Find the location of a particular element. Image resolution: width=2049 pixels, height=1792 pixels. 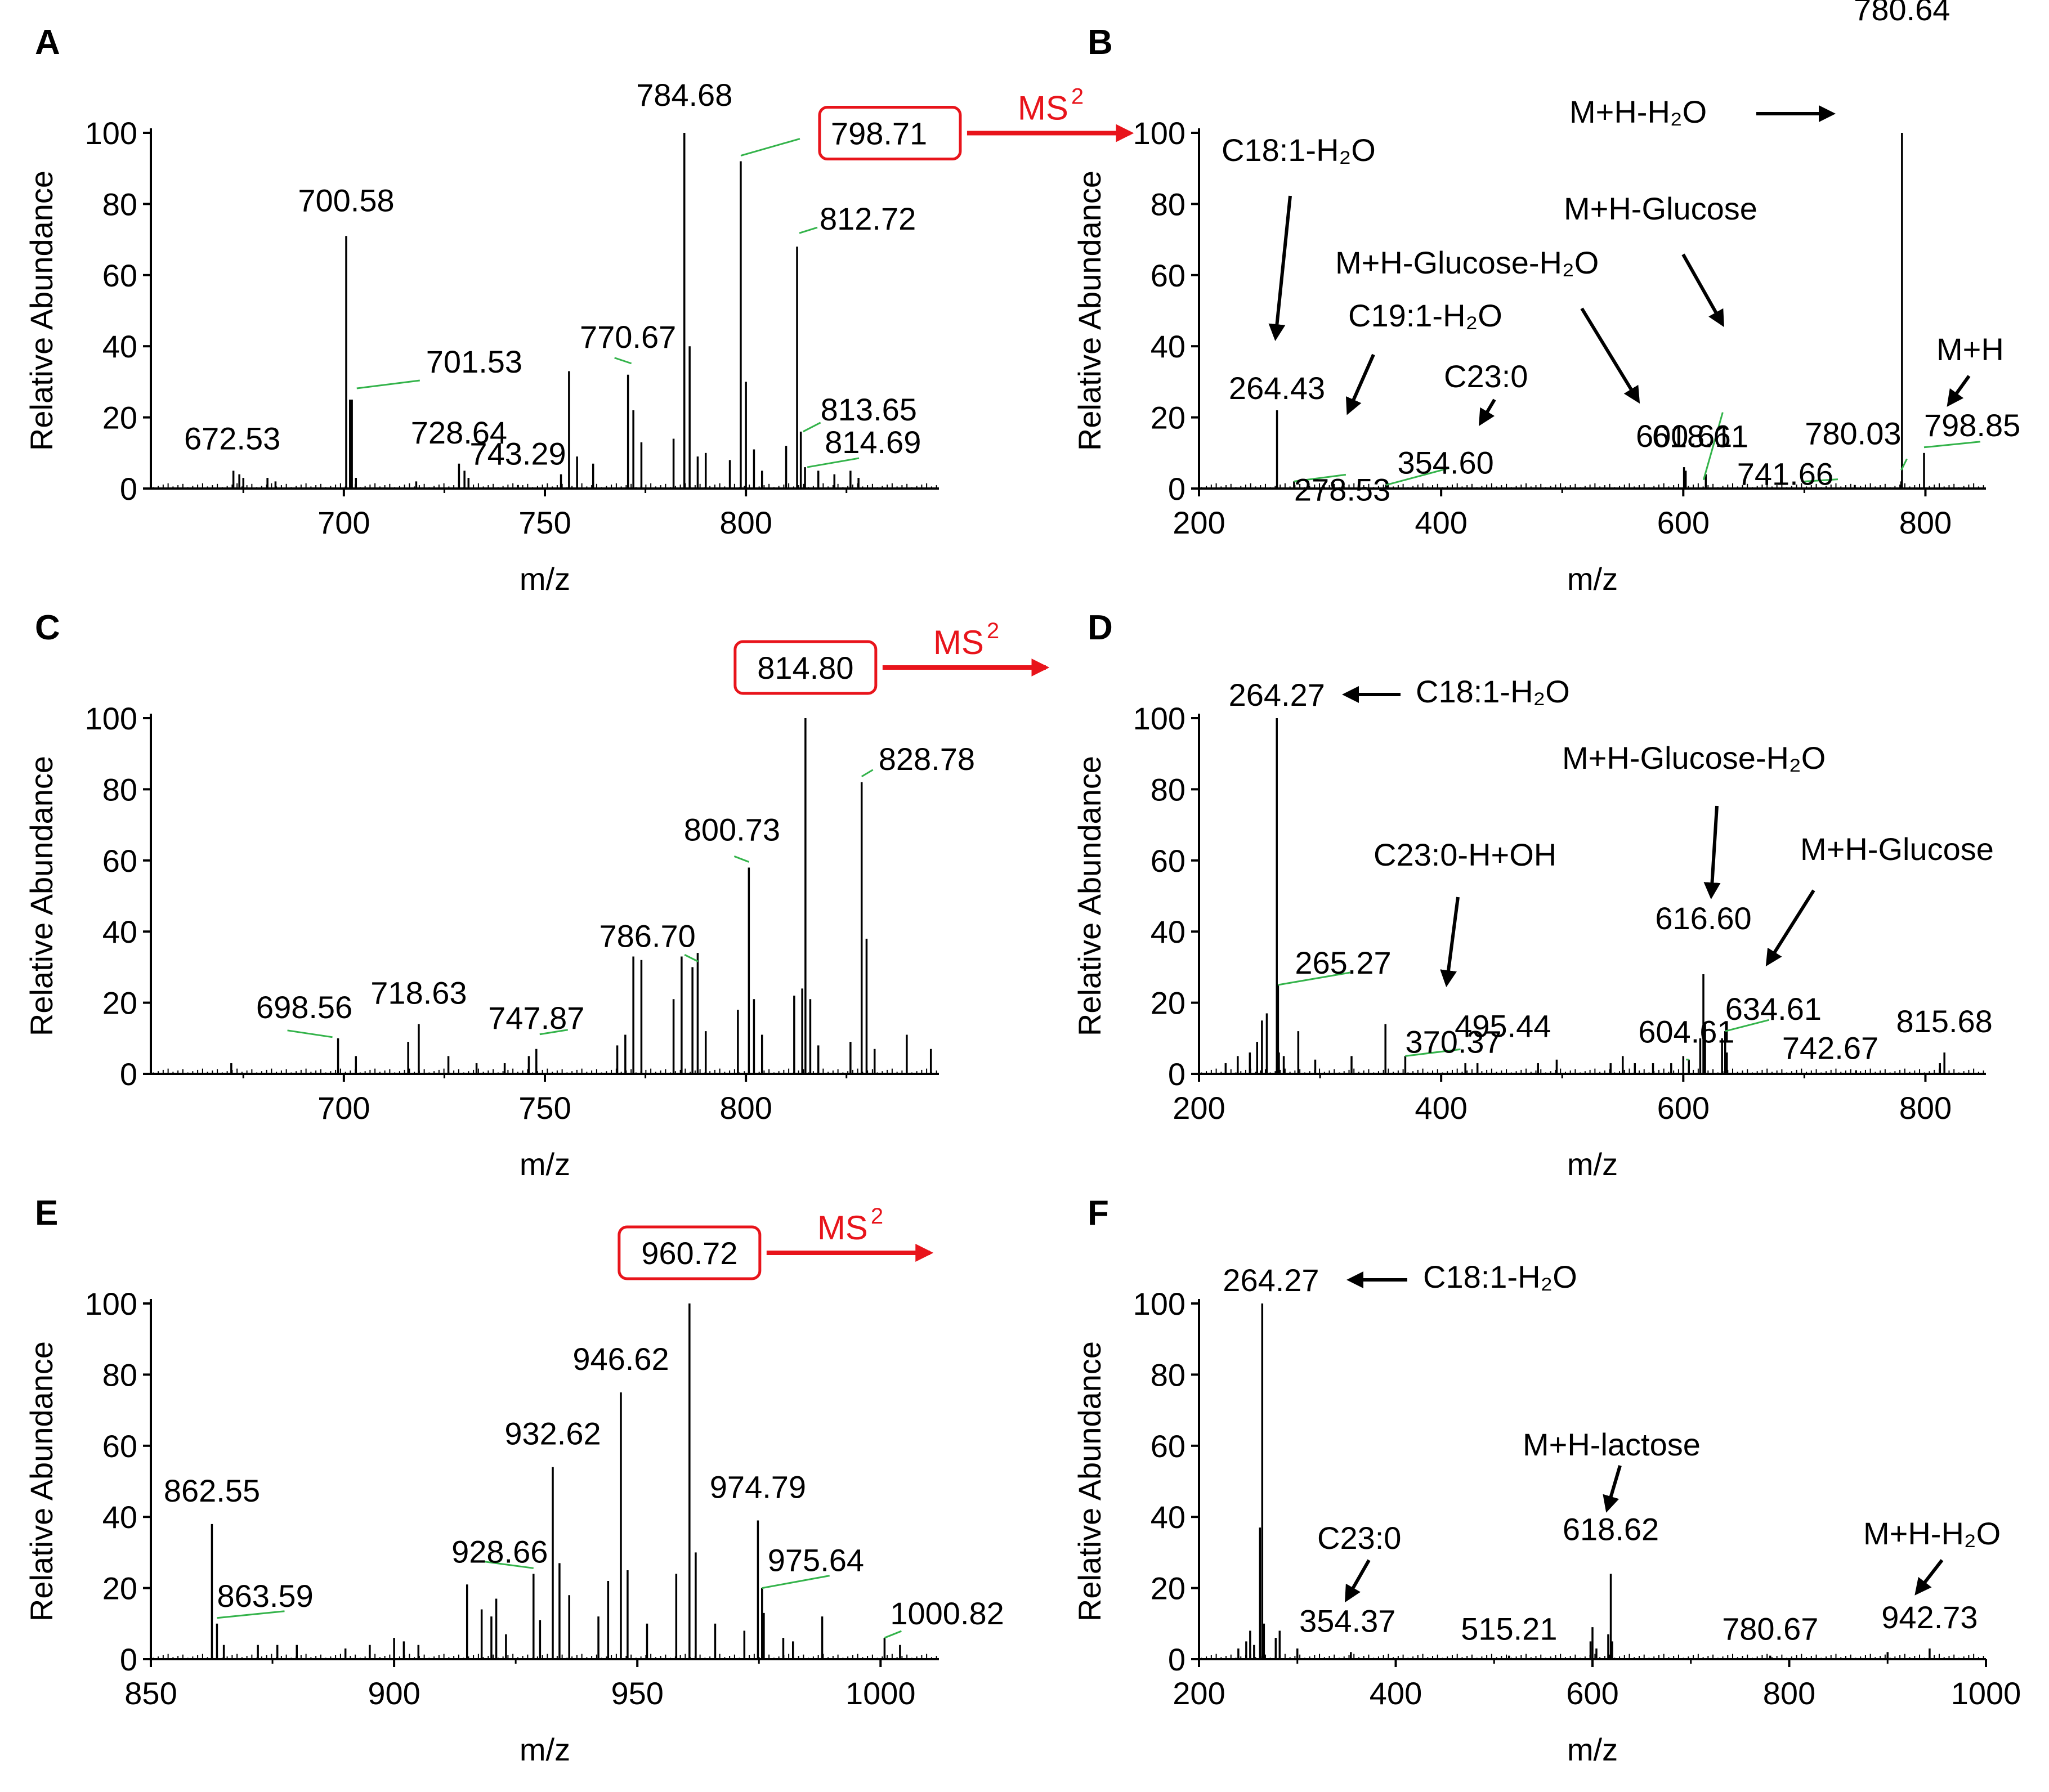

peak-label: 698.56 is located at coordinates (304, 1007).